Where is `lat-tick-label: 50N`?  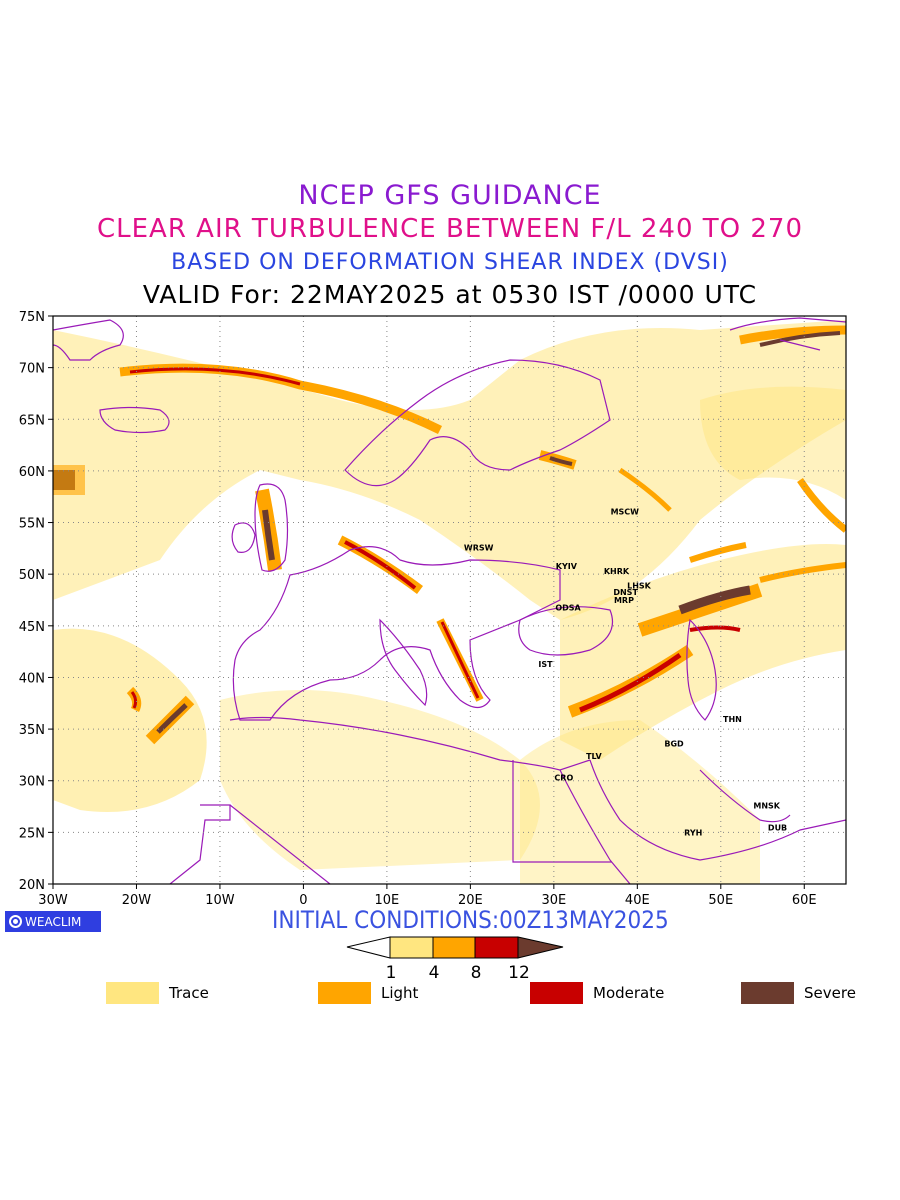
lat-tick-label: 50N is located at coordinates (32, 575).